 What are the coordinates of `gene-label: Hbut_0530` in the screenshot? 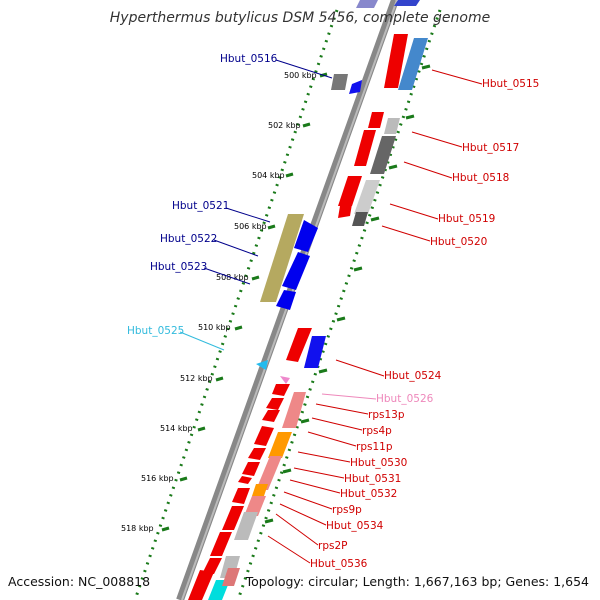 It's located at (378, 463).